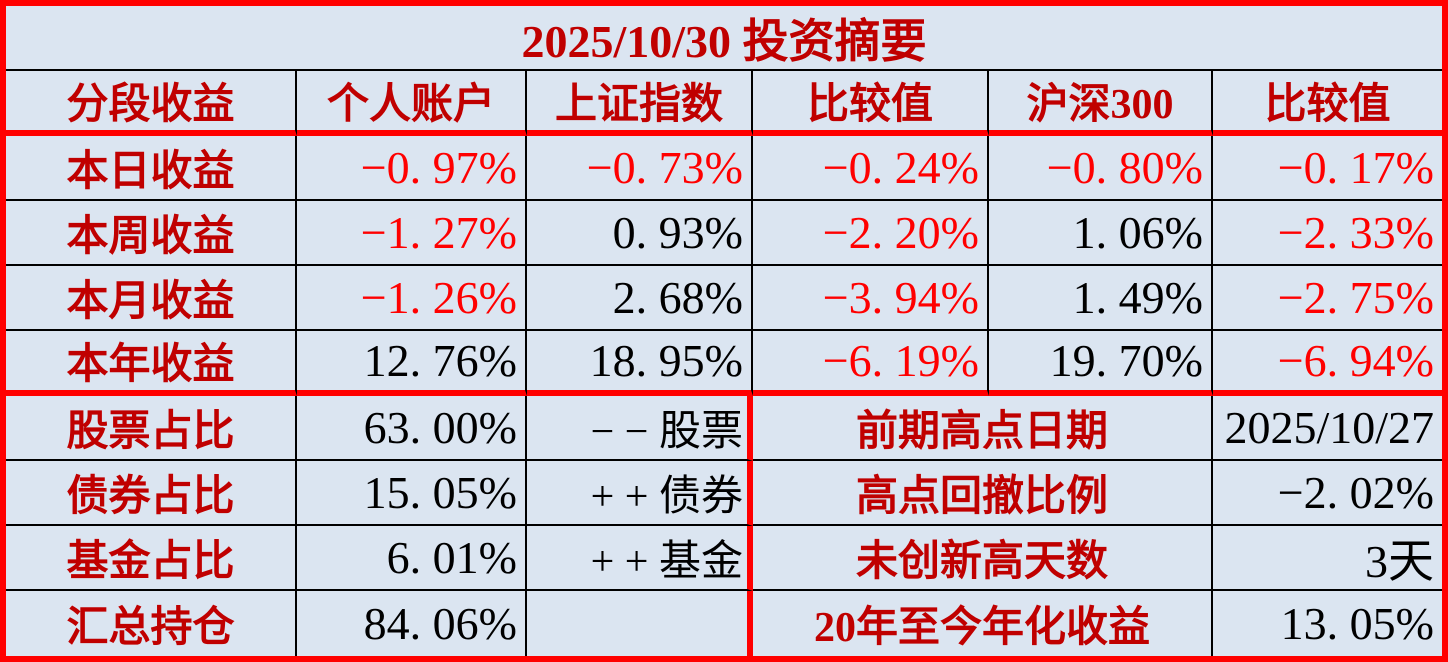  I want to click on allocation-label: 股票占比, so click(151, 428).